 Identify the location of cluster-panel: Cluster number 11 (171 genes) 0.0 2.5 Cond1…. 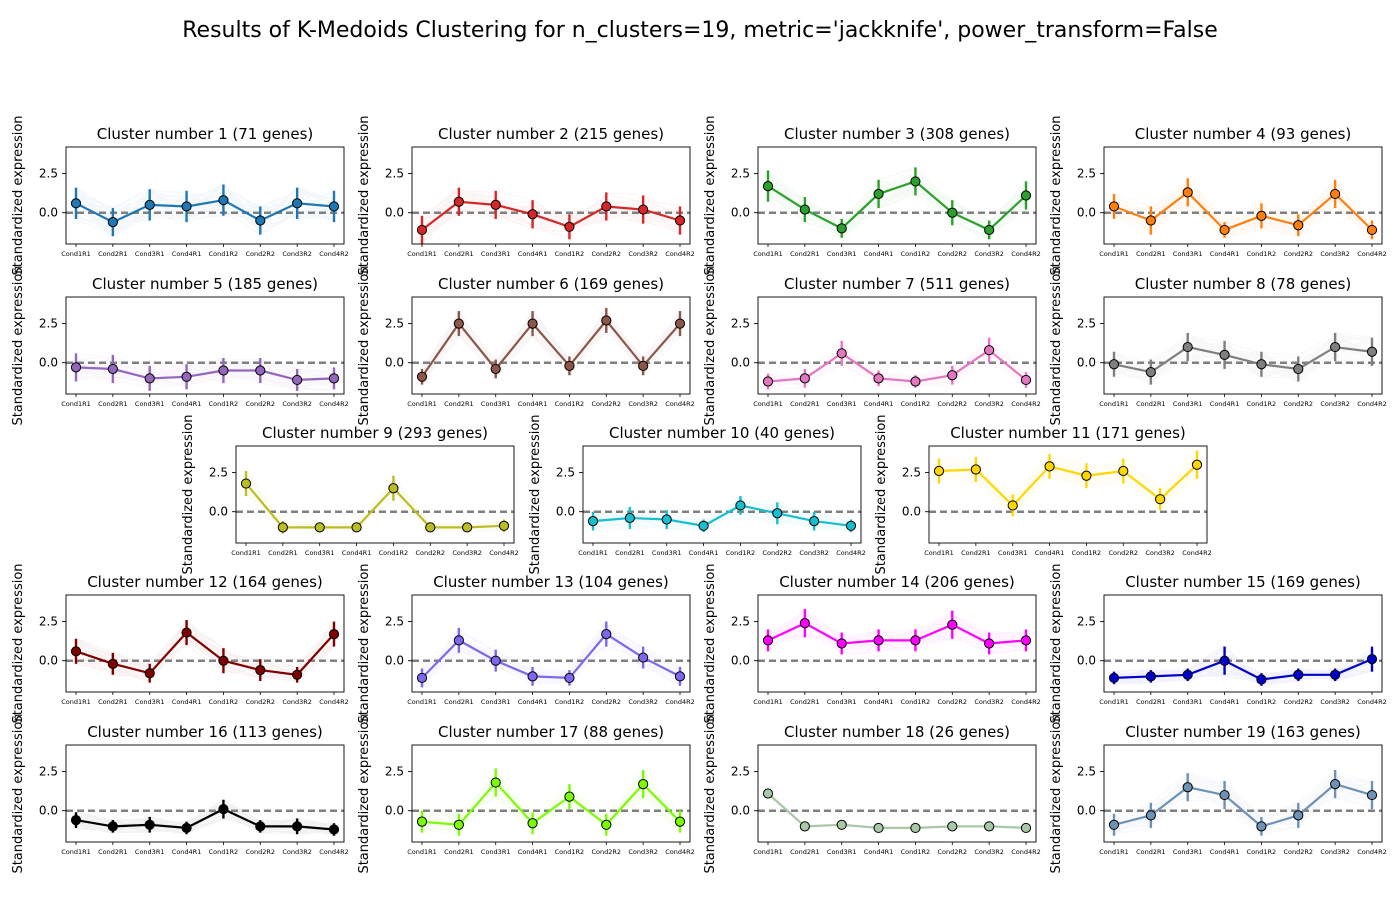
(1043, 494).